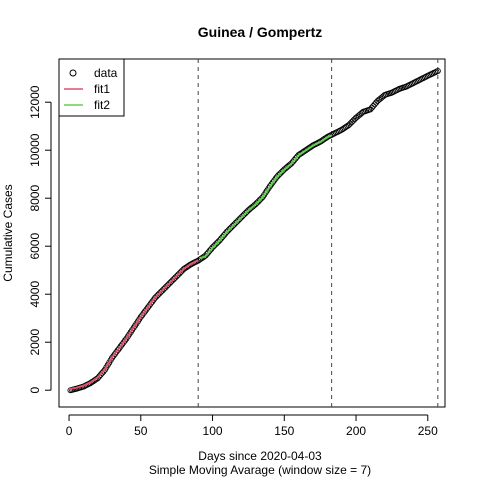 Image resolution: width=480 pixels, height=480 pixels. What do you see at coordinates (106, 73) in the screenshot?
I see `legend-label-data: data` at bounding box center [106, 73].